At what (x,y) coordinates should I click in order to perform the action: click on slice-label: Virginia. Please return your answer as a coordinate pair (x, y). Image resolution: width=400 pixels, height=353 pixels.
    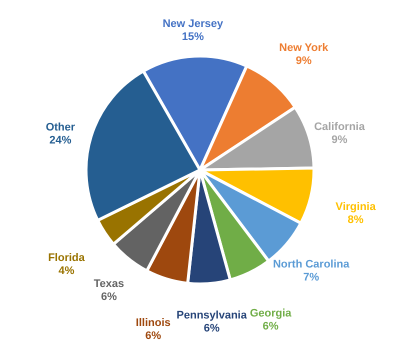
    Looking at the image, I should click on (356, 207).